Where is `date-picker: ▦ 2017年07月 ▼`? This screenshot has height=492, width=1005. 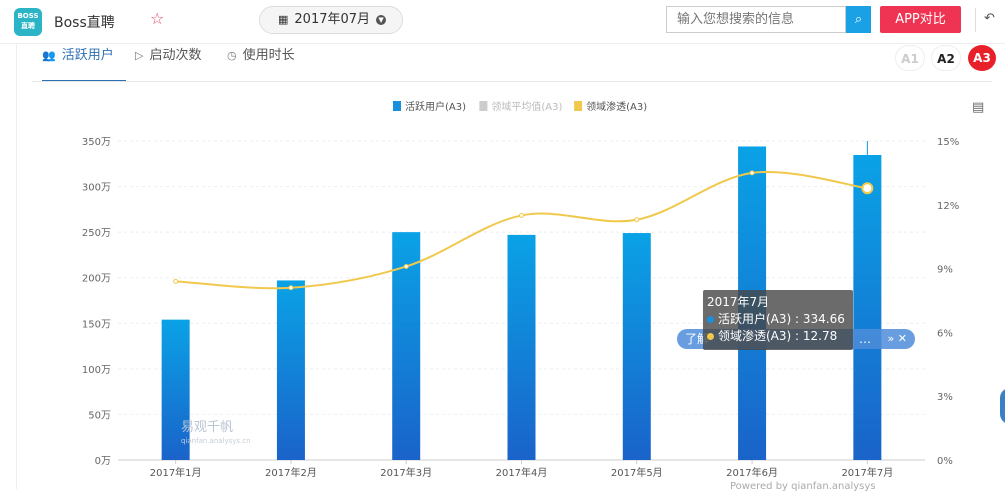 date-picker: ▦ 2017年07月 ▼ is located at coordinates (331, 20).